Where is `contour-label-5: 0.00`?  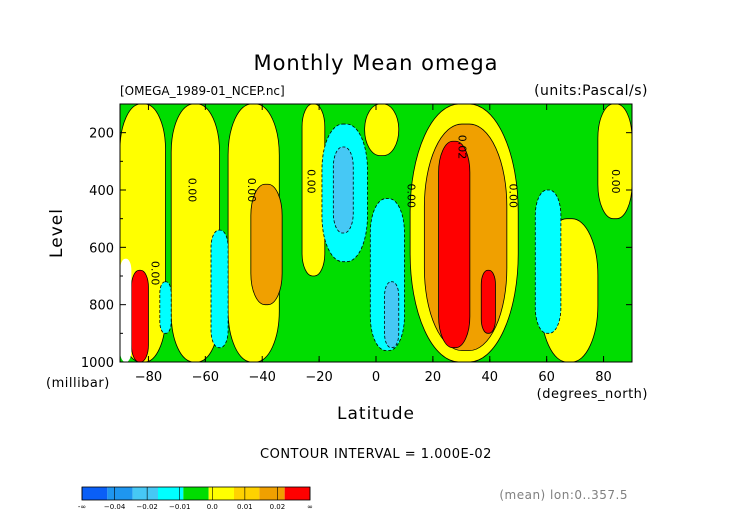 contour-label-5: 0.00 is located at coordinates (615, 181).